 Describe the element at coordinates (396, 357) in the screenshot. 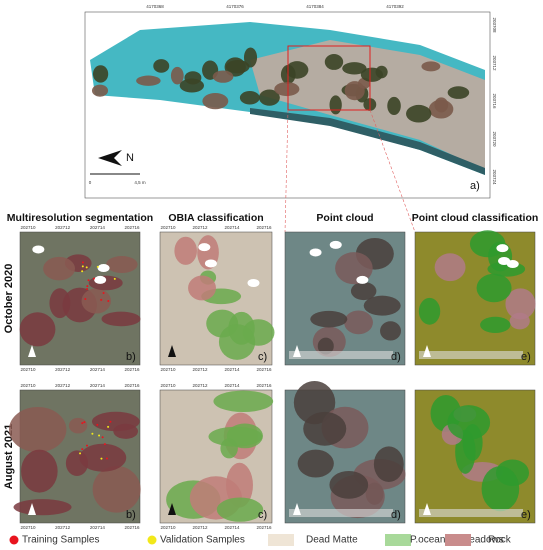

I see `panel-letter: d)` at that location.